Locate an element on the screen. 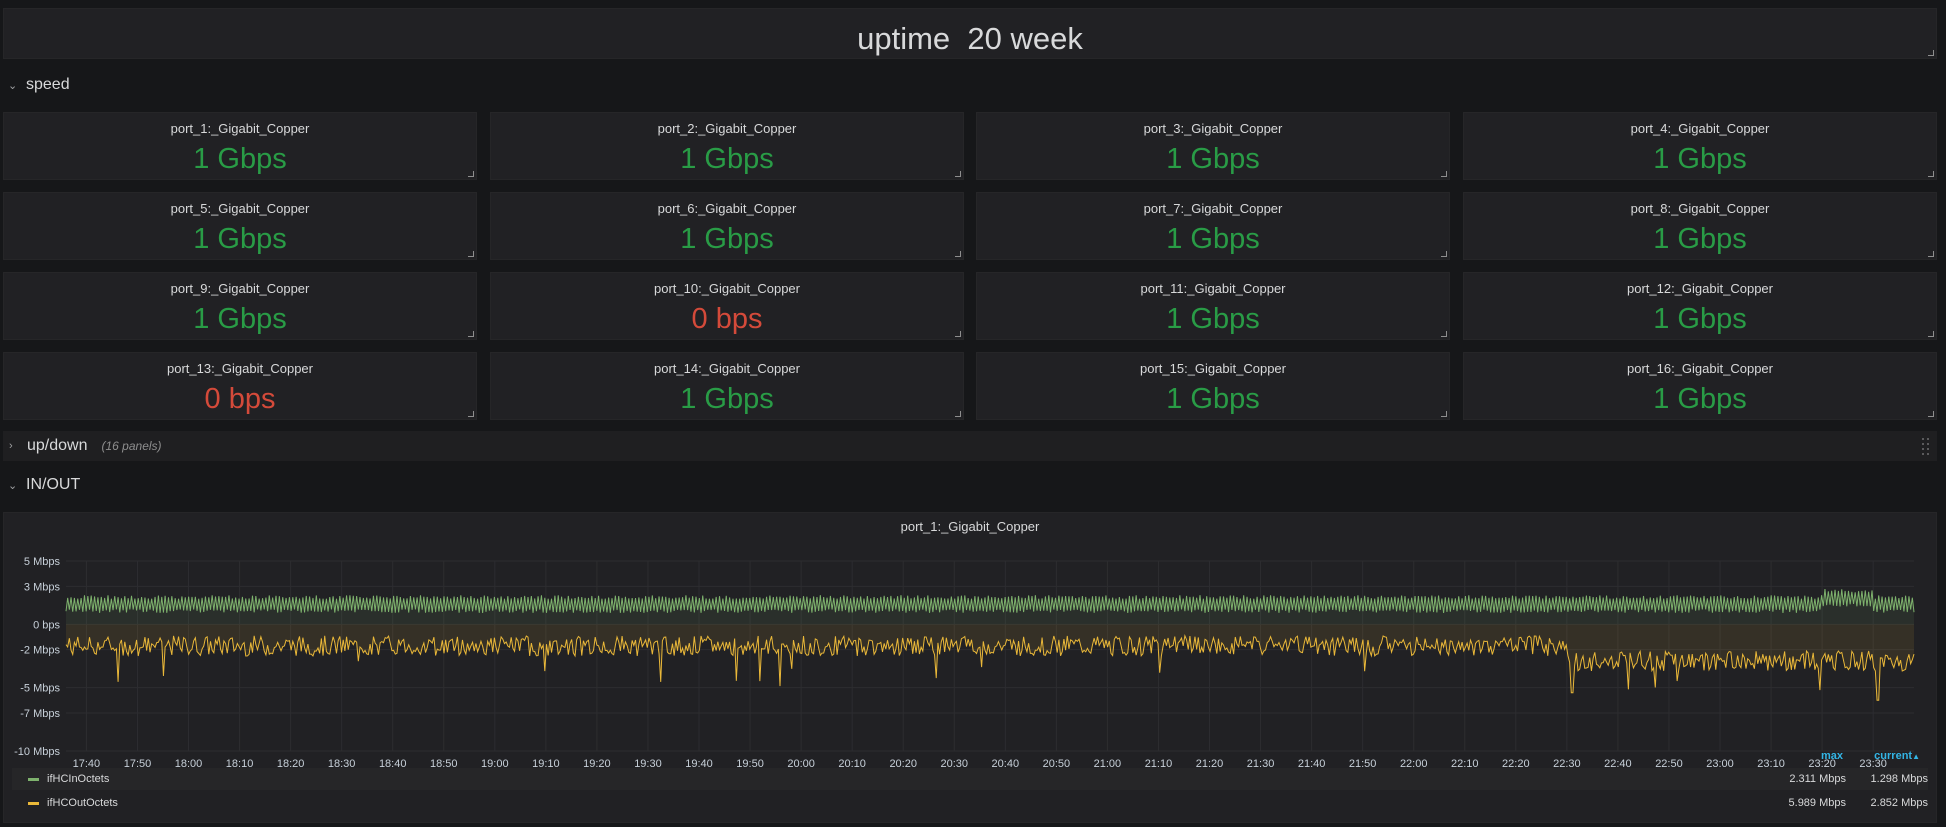  x-tick-label: 20:20 is located at coordinates (903, 764).